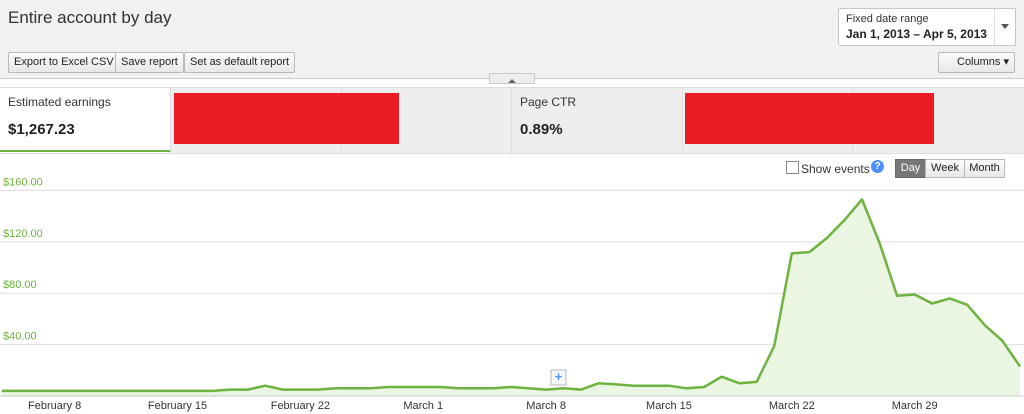  I want to click on metric-value: 0.89%, so click(541, 129).